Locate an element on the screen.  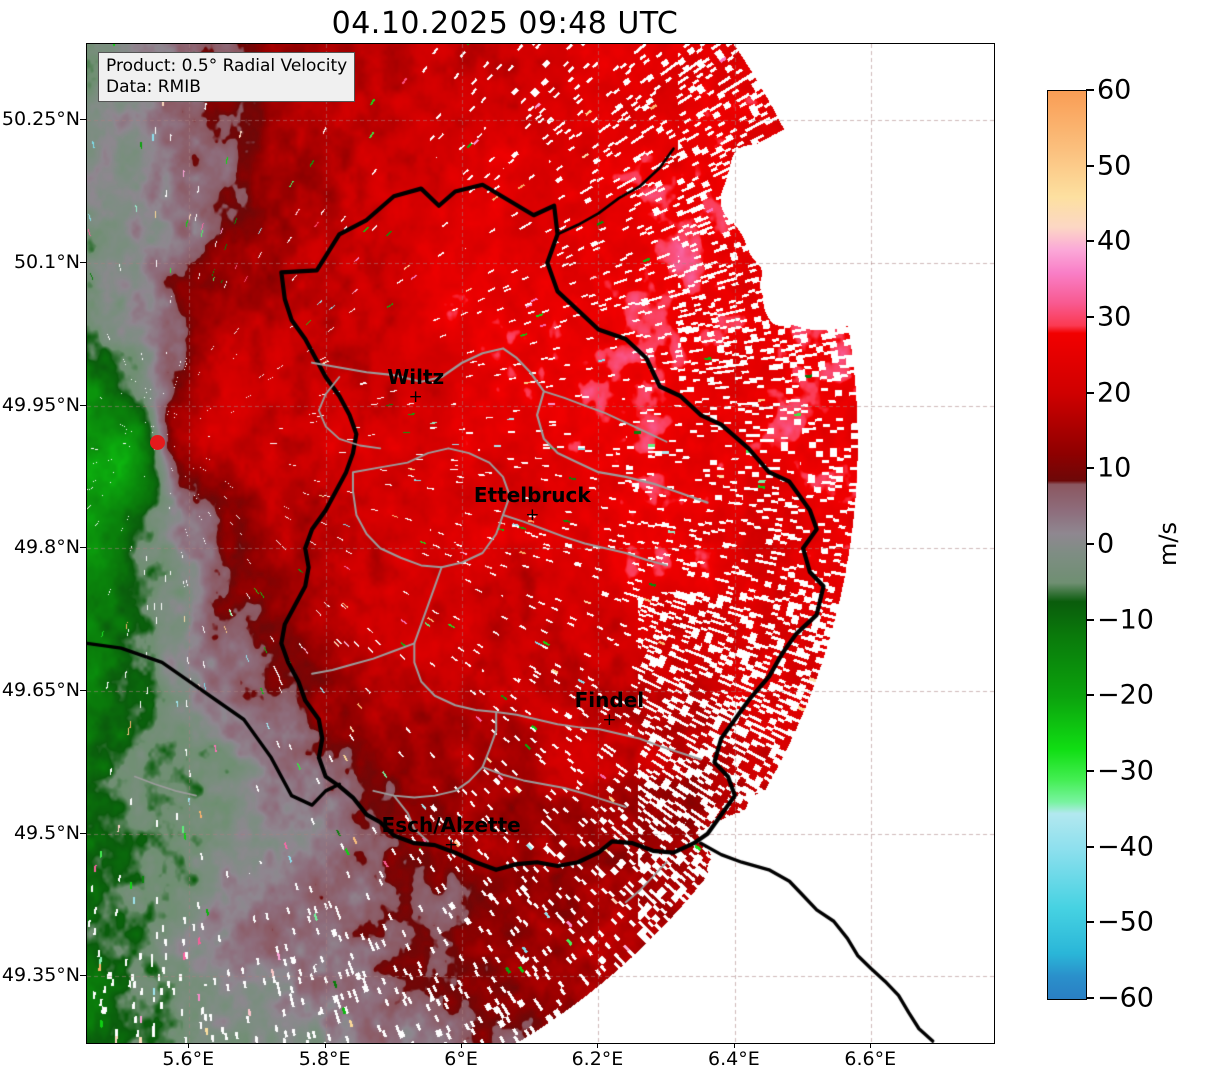
info-data-line: Data: RMIB is located at coordinates (153, 86).